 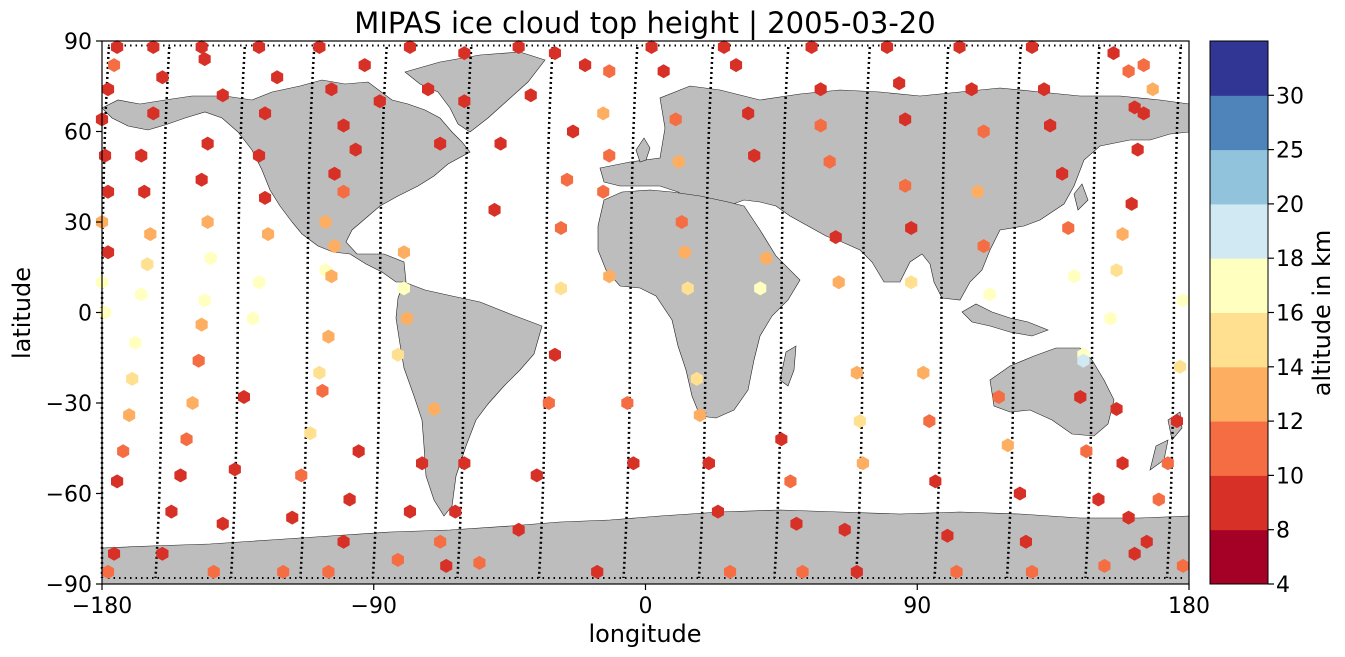 I want to click on y-tick-label: 60, so click(x=78, y=133).